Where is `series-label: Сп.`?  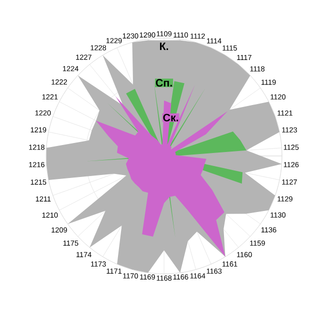
series-label: Сп. is located at coordinates (164, 83).